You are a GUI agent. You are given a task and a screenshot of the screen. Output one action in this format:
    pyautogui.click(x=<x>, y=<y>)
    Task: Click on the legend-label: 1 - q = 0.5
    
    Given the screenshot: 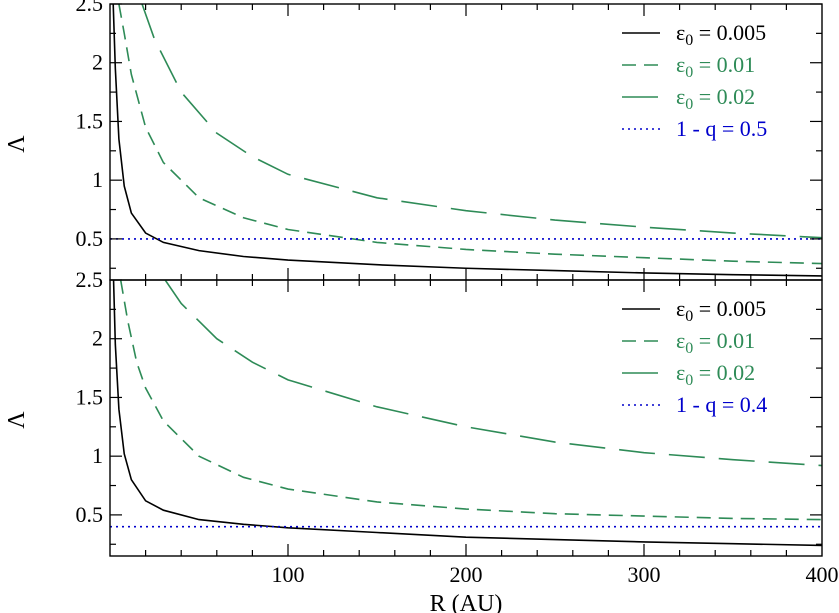 What is the action you would take?
    pyautogui.click(x=721, y=128)
    